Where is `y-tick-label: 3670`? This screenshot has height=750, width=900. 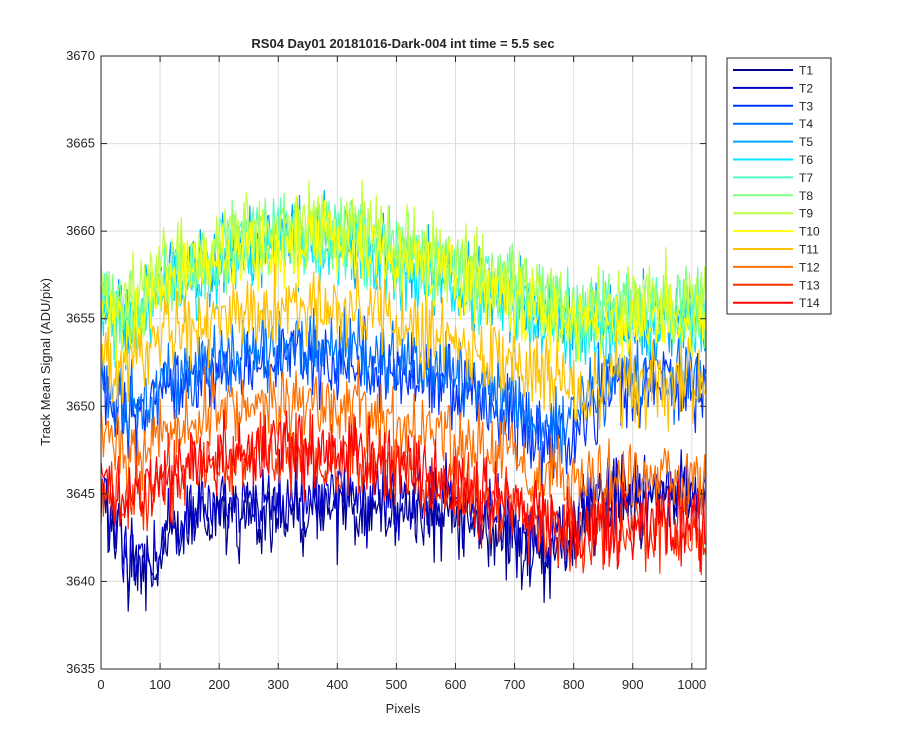 y-tick-label: 3670 is located at coordinates (80, 55).